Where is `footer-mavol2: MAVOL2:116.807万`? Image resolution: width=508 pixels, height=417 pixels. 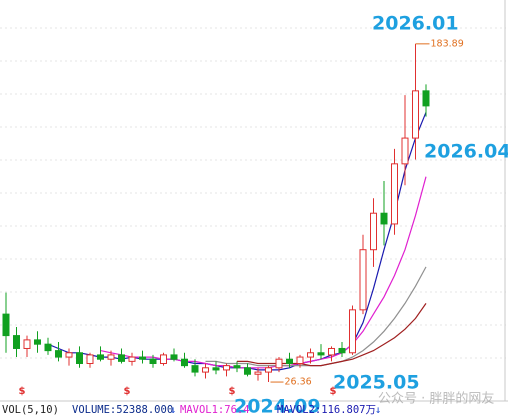
footer-mavol2: MAVOL2:116.807万 is located at coordinates (326, 410).